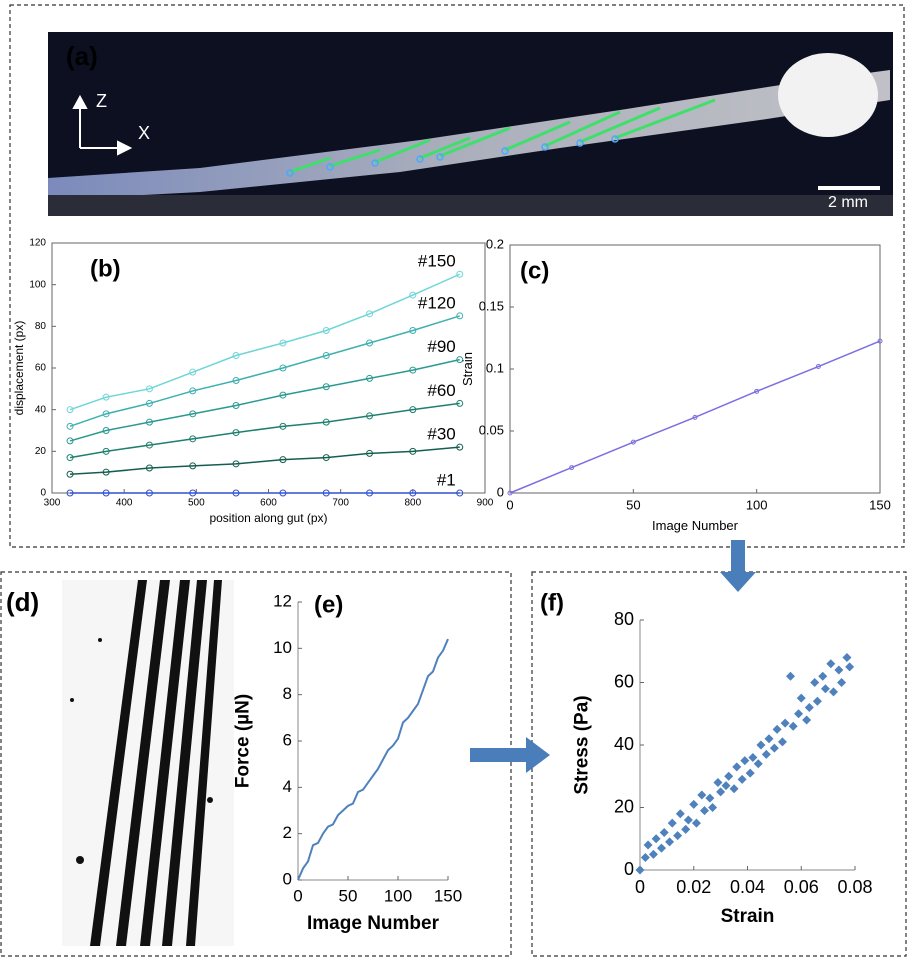 This screenshot has width=908, height=958. What do you see at coordinates (340, 503) in the screenshot?
I see `x-tick-label: 700` at bounding box center [340, 503].